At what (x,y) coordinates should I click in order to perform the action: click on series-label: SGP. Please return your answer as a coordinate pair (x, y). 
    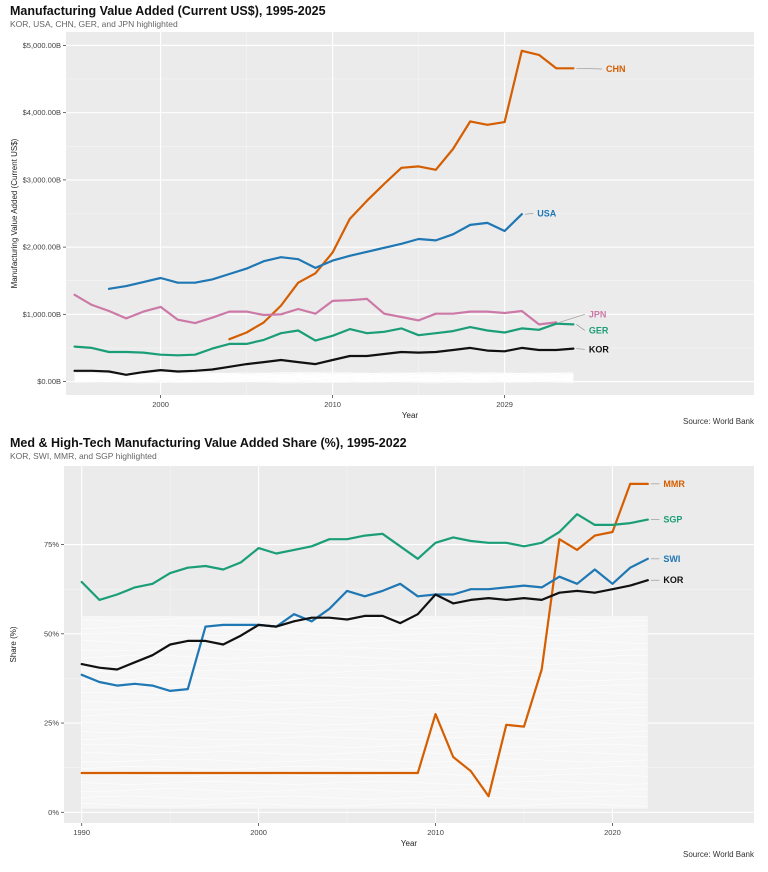
    Looking at the image, I should click on (672, 520).